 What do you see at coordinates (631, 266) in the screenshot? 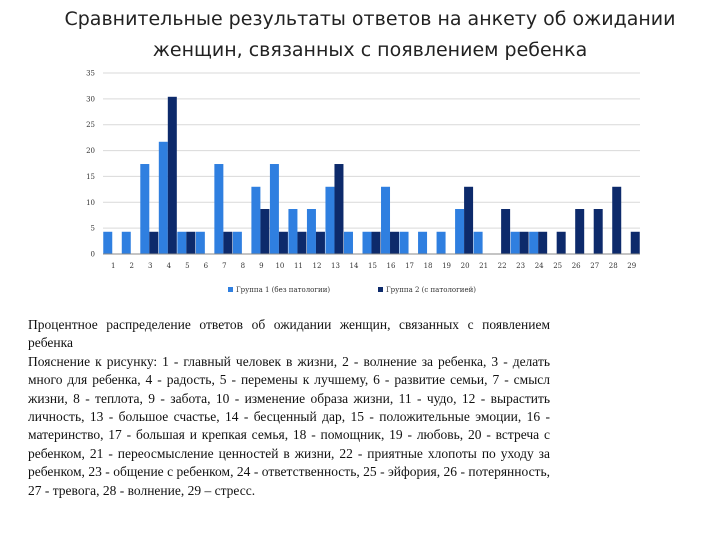
I see `x-tick-label: 29` at bounding box center [631, 266].